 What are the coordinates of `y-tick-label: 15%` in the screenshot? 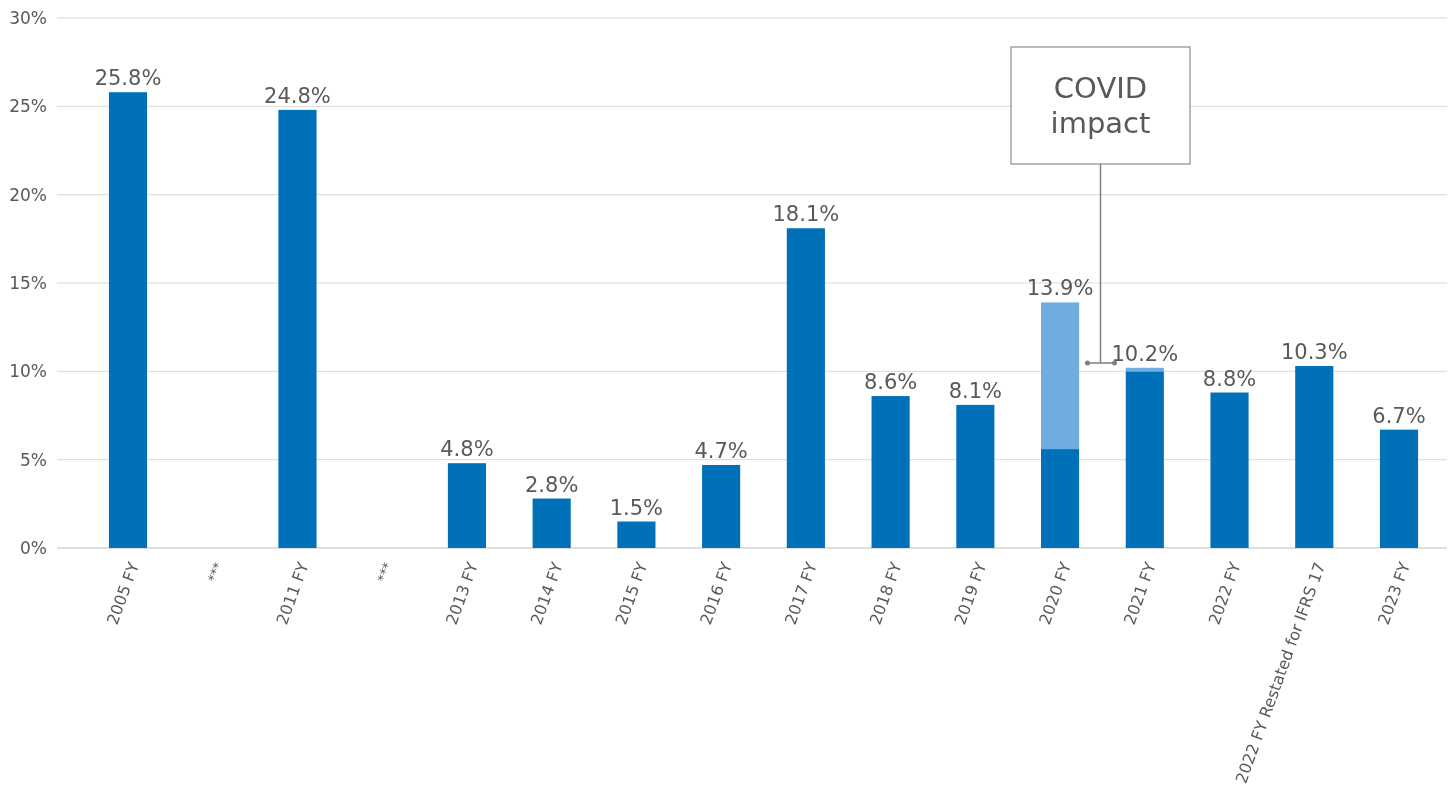 It's located at (28, 282).